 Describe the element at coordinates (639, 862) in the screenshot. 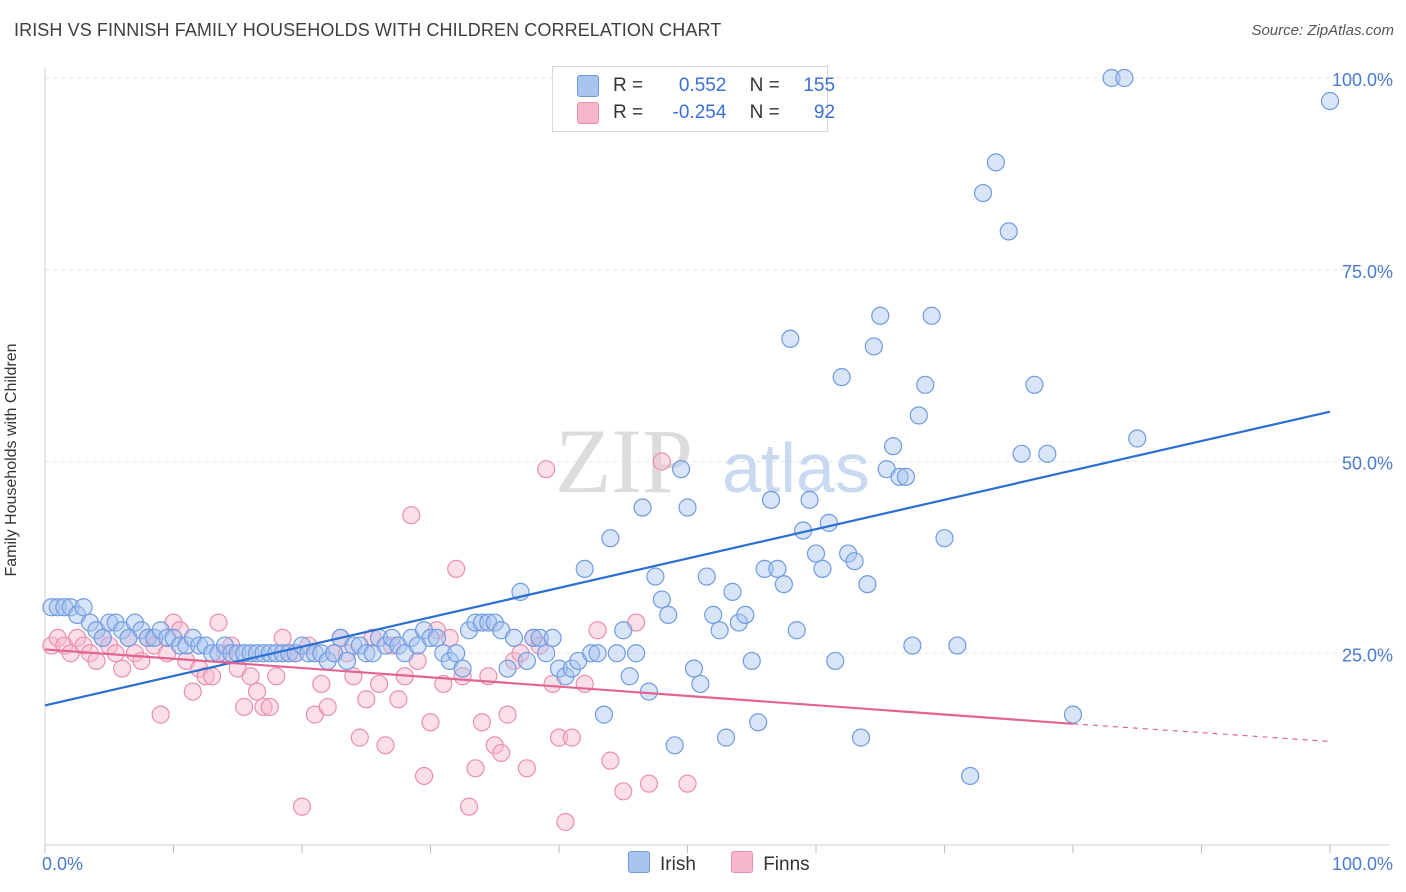

I see `irish-legend-swatch-icon` at that location.